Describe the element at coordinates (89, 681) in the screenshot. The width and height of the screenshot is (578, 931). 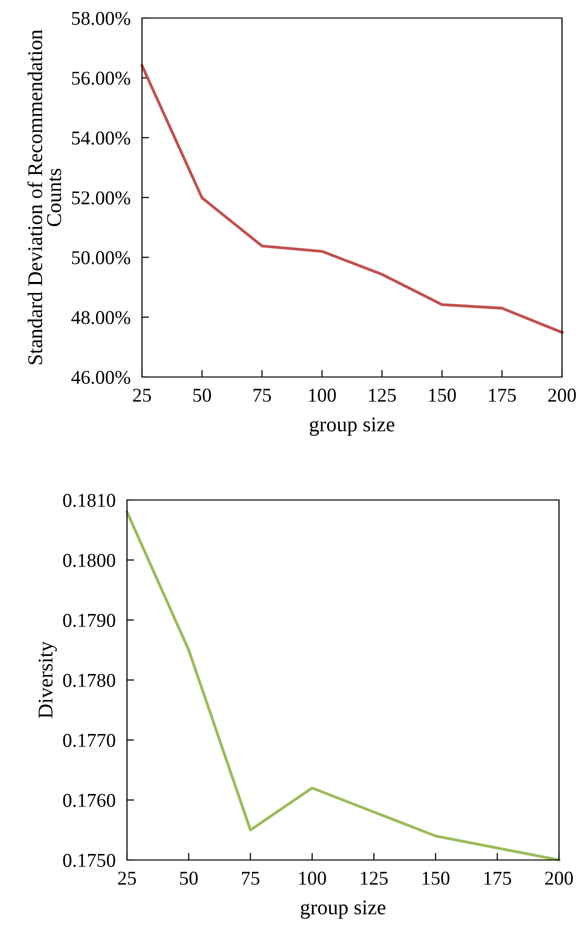
I see `y-tick-label: 0.1780` at that location.